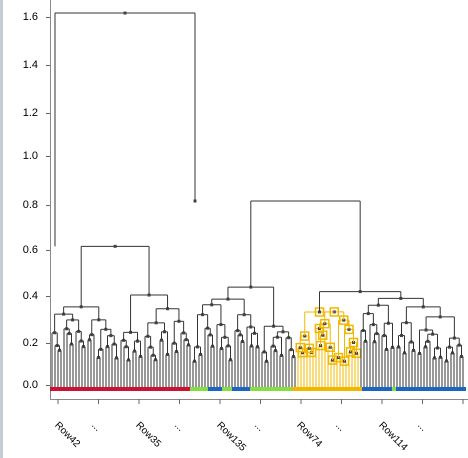 The height and width of the screenshot is (458, 468). I want to click on y-tick-label: 1.0, so click(30, 156).